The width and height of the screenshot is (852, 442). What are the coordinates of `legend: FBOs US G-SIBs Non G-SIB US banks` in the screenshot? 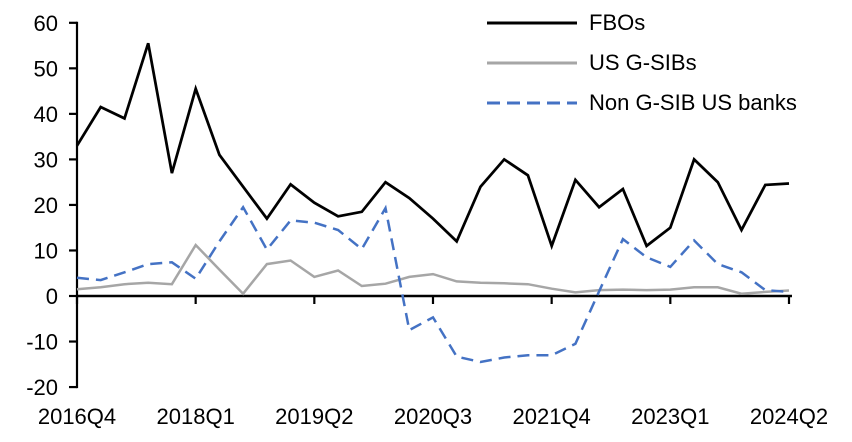 It's located at (642, 63).